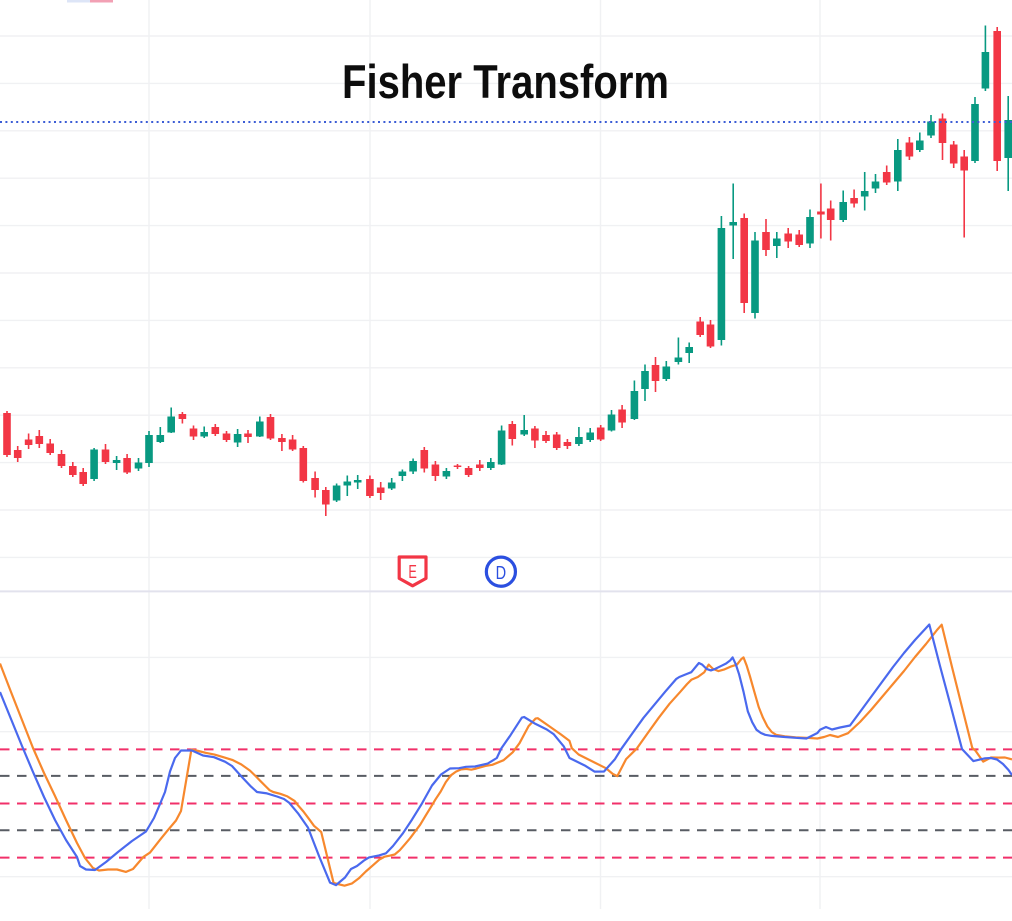 This screenshot has height=921, width=1012. I want to click on svg-text: D, so click(501, 573).